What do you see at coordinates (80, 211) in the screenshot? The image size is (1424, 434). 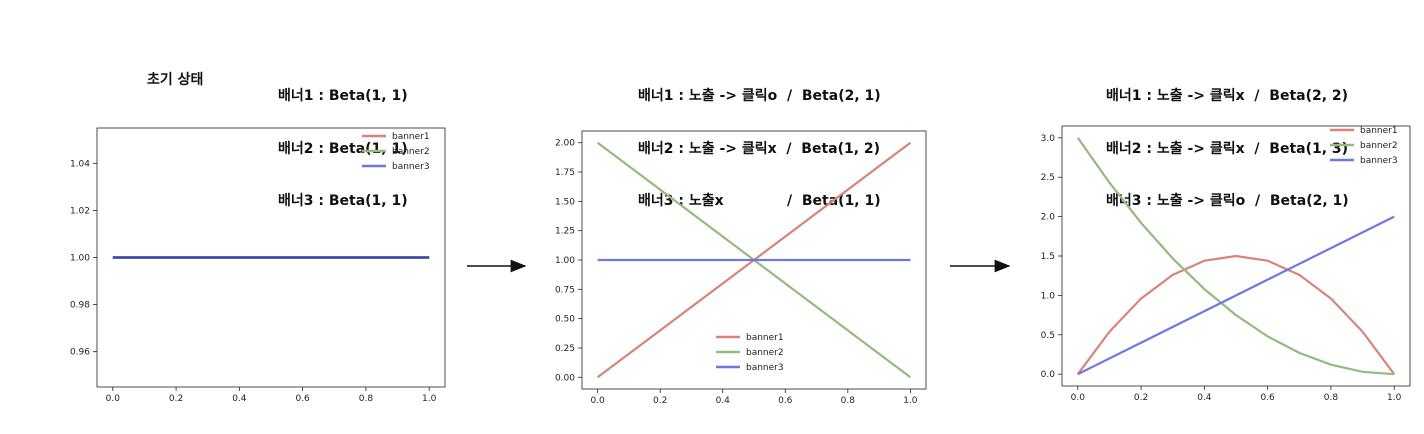 I see `y-tick-label: 1.02` at bounding box center [80, 211].